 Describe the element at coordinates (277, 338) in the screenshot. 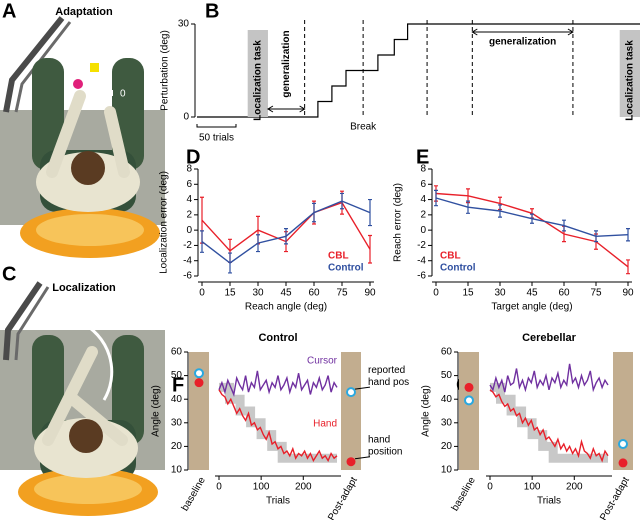

I see `chart-title: Control` at that location.